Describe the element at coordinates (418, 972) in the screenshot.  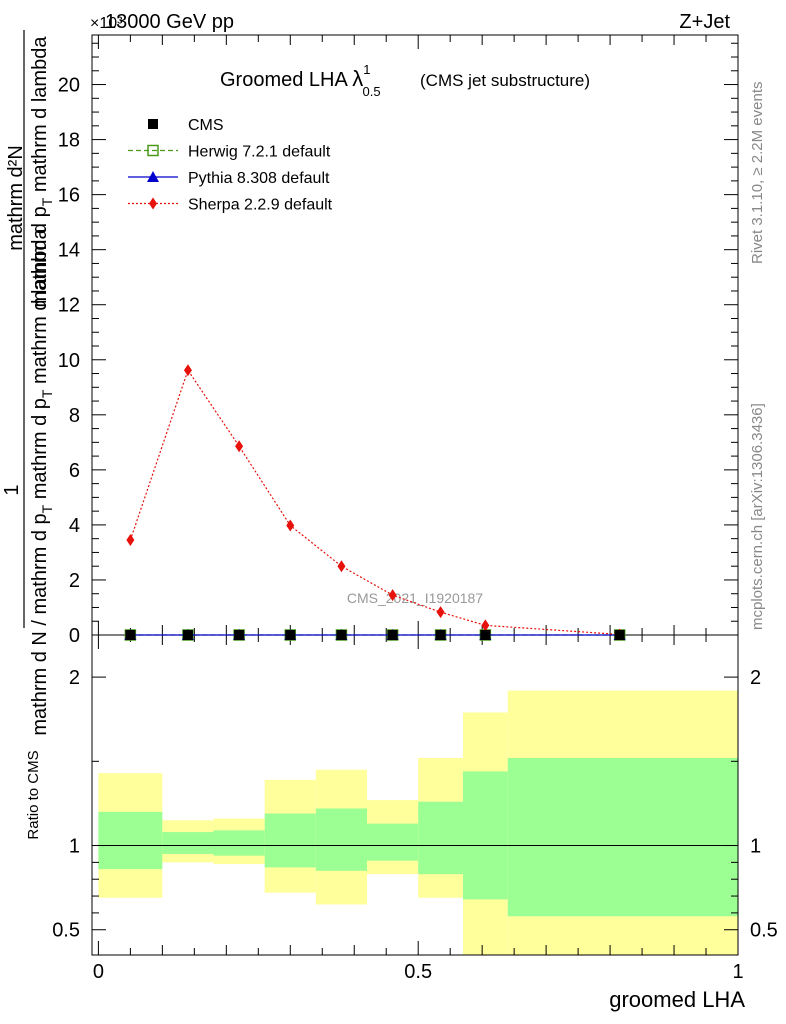
I see `x-tick-label-1: 0.5` at that location.